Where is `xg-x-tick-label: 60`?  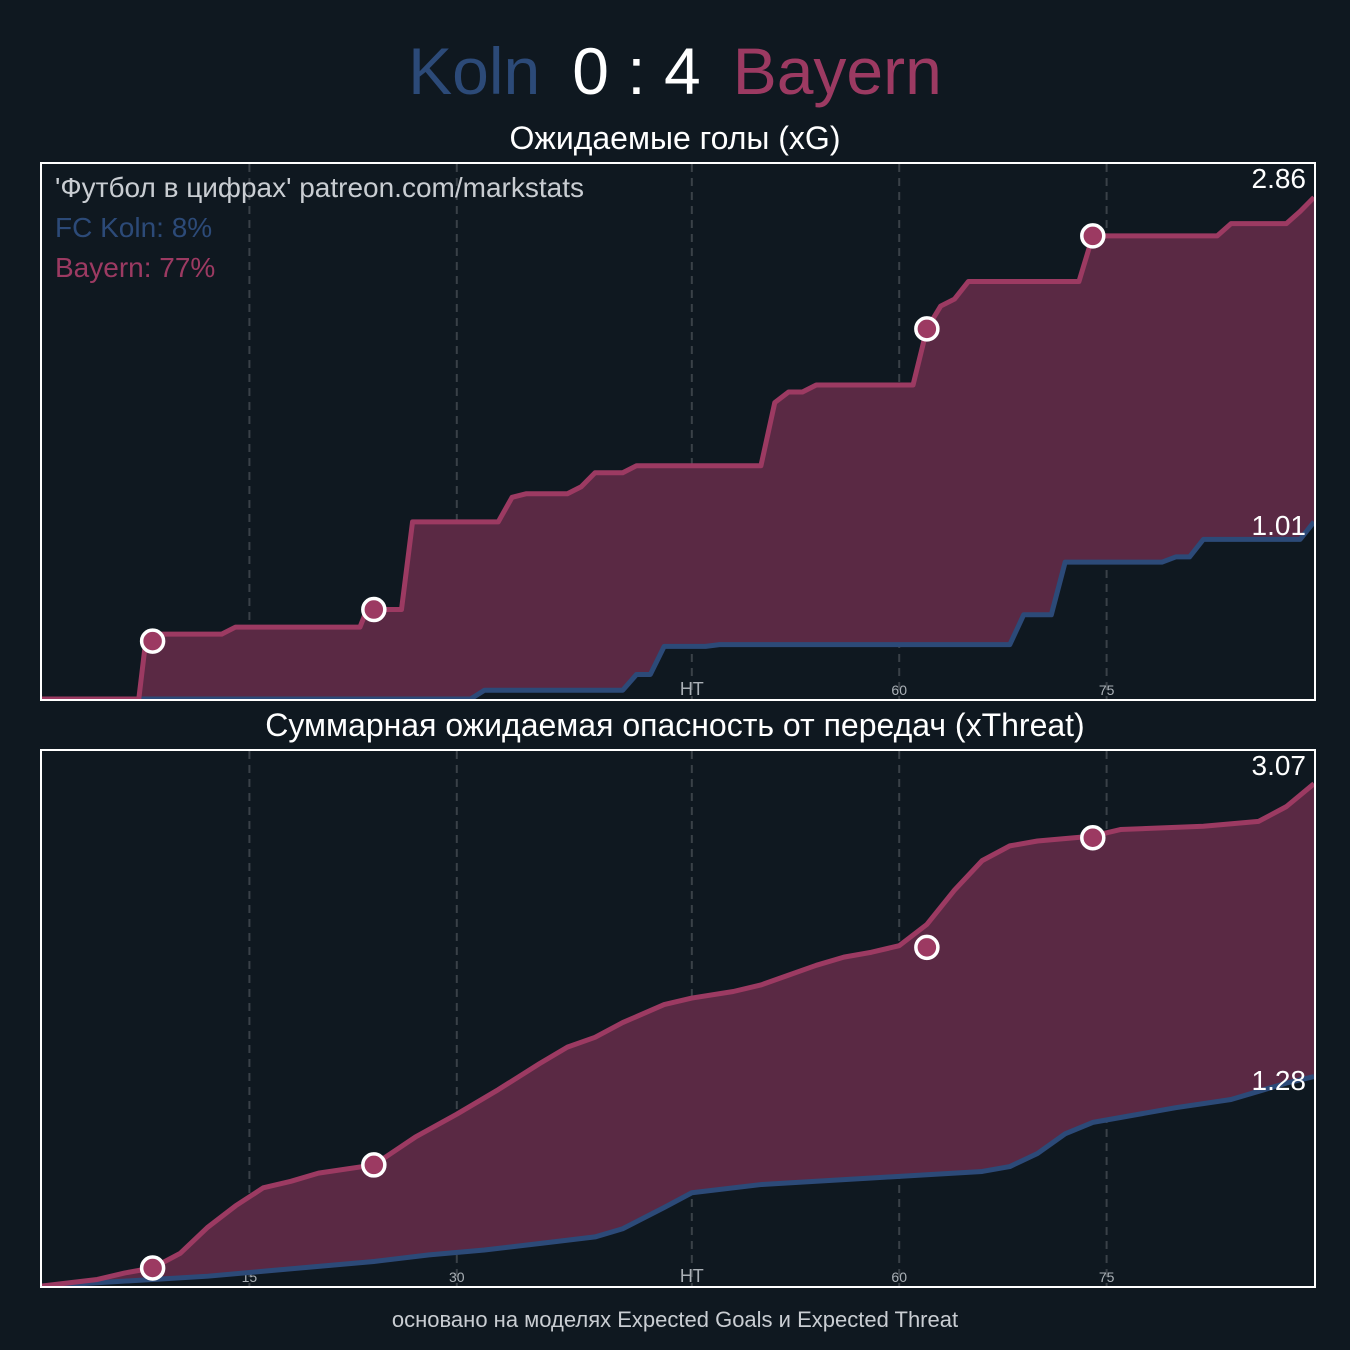 xg-x-tick-label: 60 is located at coordinates (899, 690).